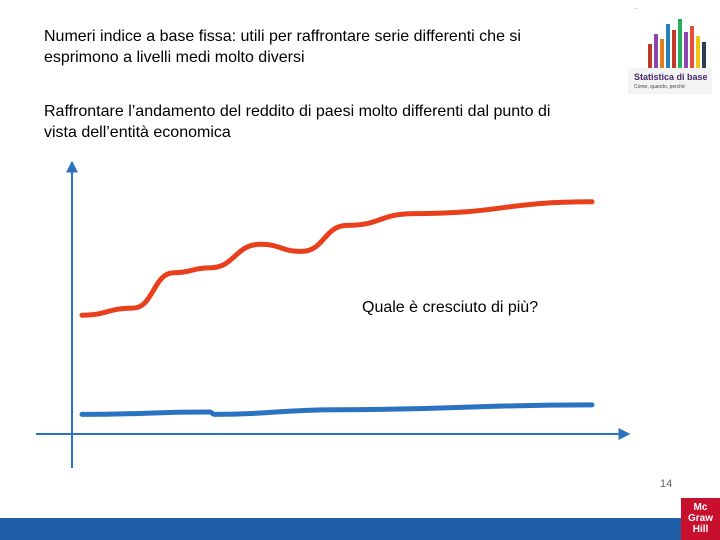  Describe the element at coordinates (337, 409) in the screenshot. I see `lower-income-curve` at that location.